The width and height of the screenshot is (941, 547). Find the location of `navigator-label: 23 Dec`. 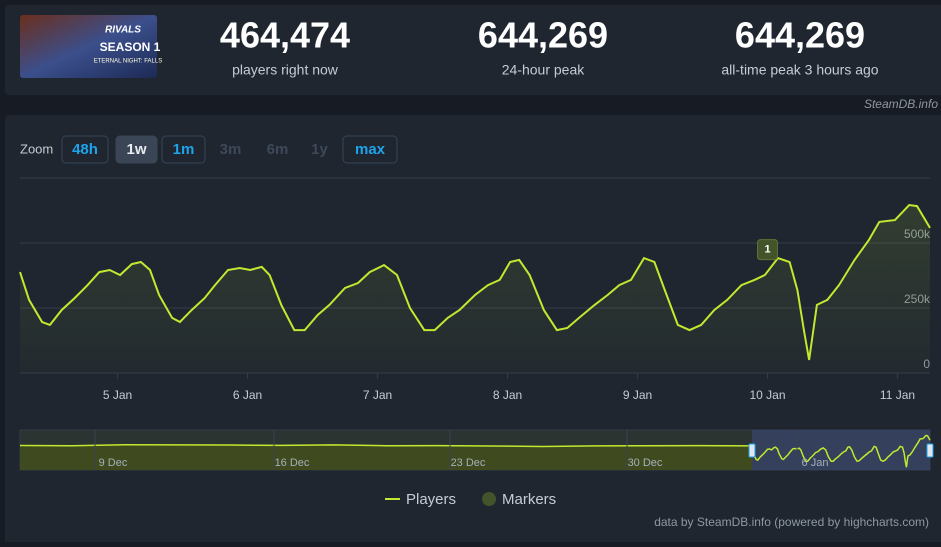

navigator-label: 23 Dec is located at coordinates (468, 463).